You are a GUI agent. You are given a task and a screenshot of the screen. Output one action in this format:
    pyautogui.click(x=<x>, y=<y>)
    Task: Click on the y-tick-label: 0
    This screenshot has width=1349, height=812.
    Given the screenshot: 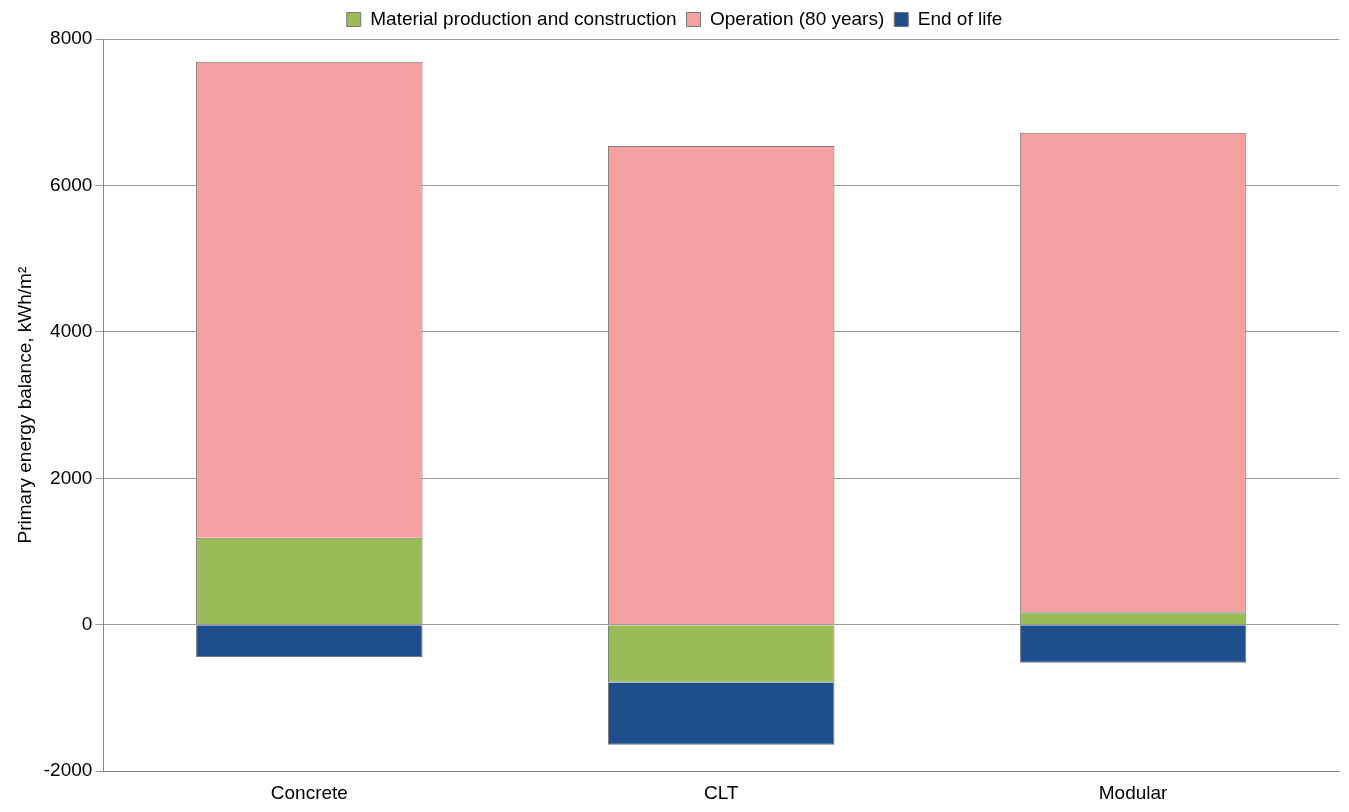 What is the action you would take?
    pyautogui.click(x=87, y=623)
    